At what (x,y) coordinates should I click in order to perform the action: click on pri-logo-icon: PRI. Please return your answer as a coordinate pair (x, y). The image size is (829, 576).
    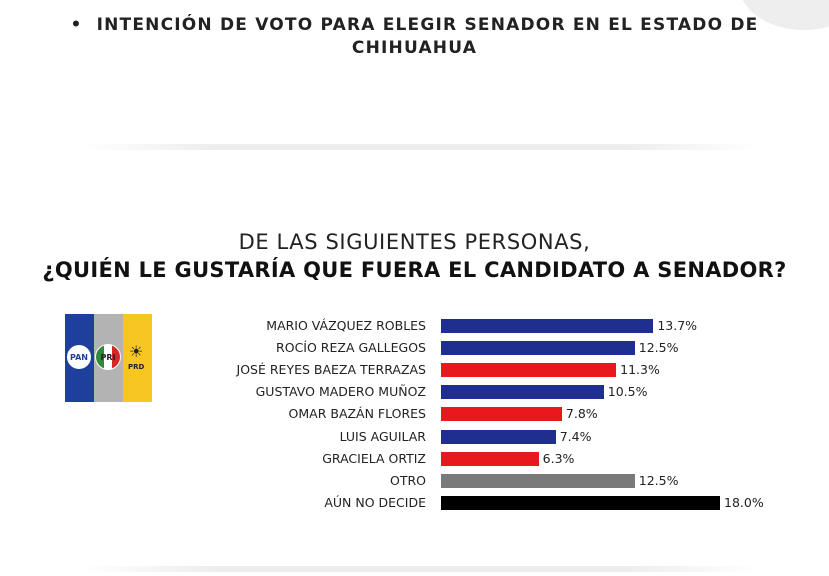
    Looking at the image, I should click on (108, 357).